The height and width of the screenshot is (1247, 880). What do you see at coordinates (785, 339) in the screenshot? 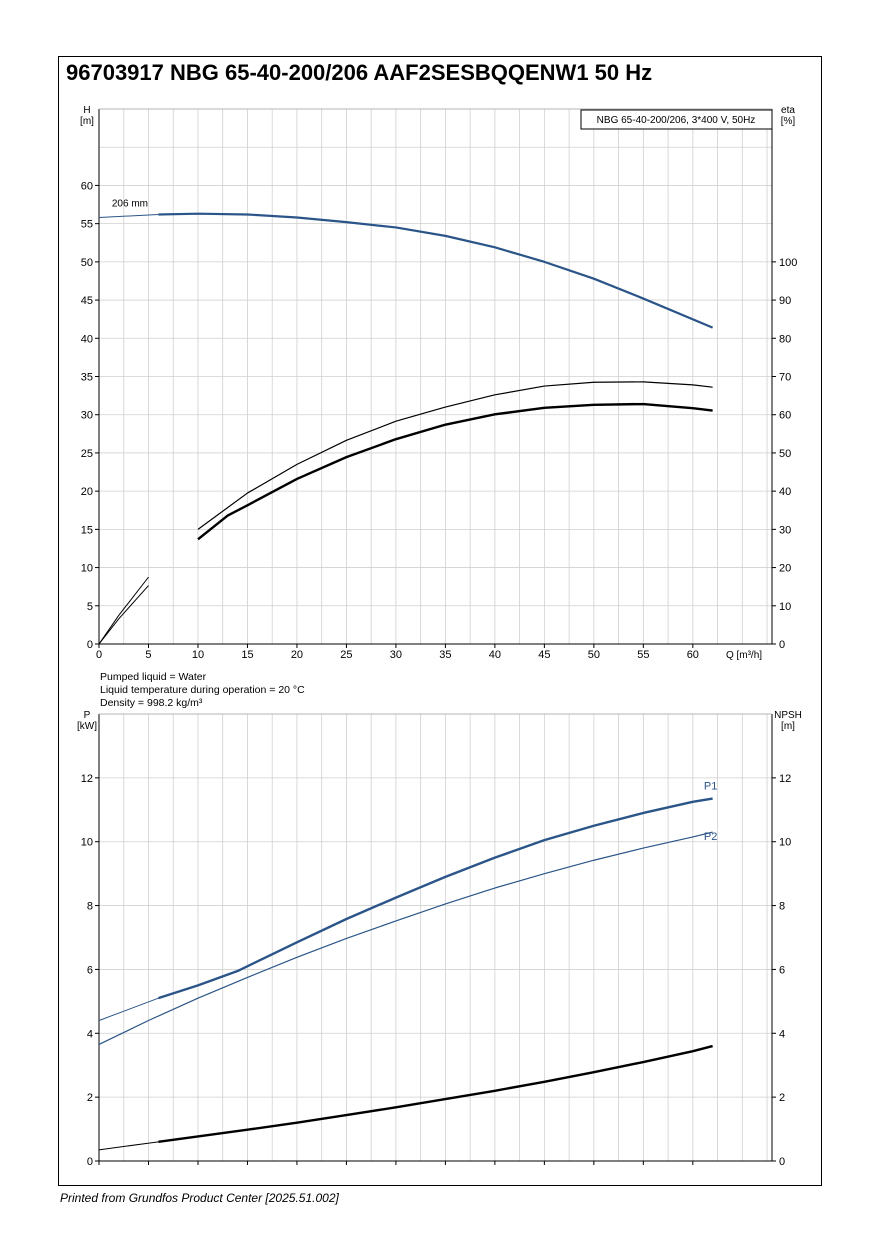
I see `performance-tick-label-right: 80` at bounding box center [785, 339].